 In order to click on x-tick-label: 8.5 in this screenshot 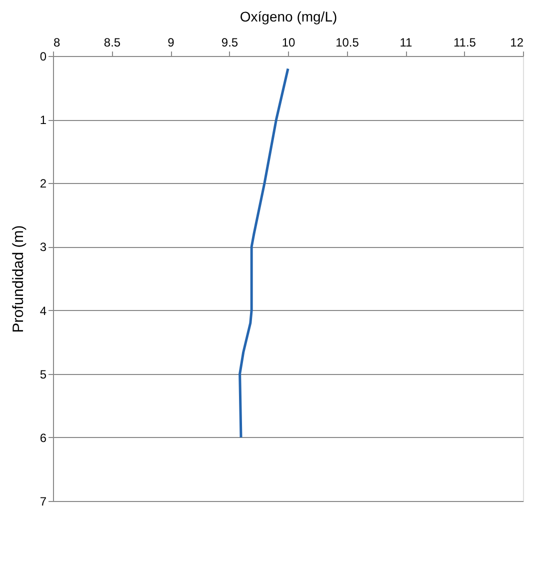, I will do `click(112, 43)`.